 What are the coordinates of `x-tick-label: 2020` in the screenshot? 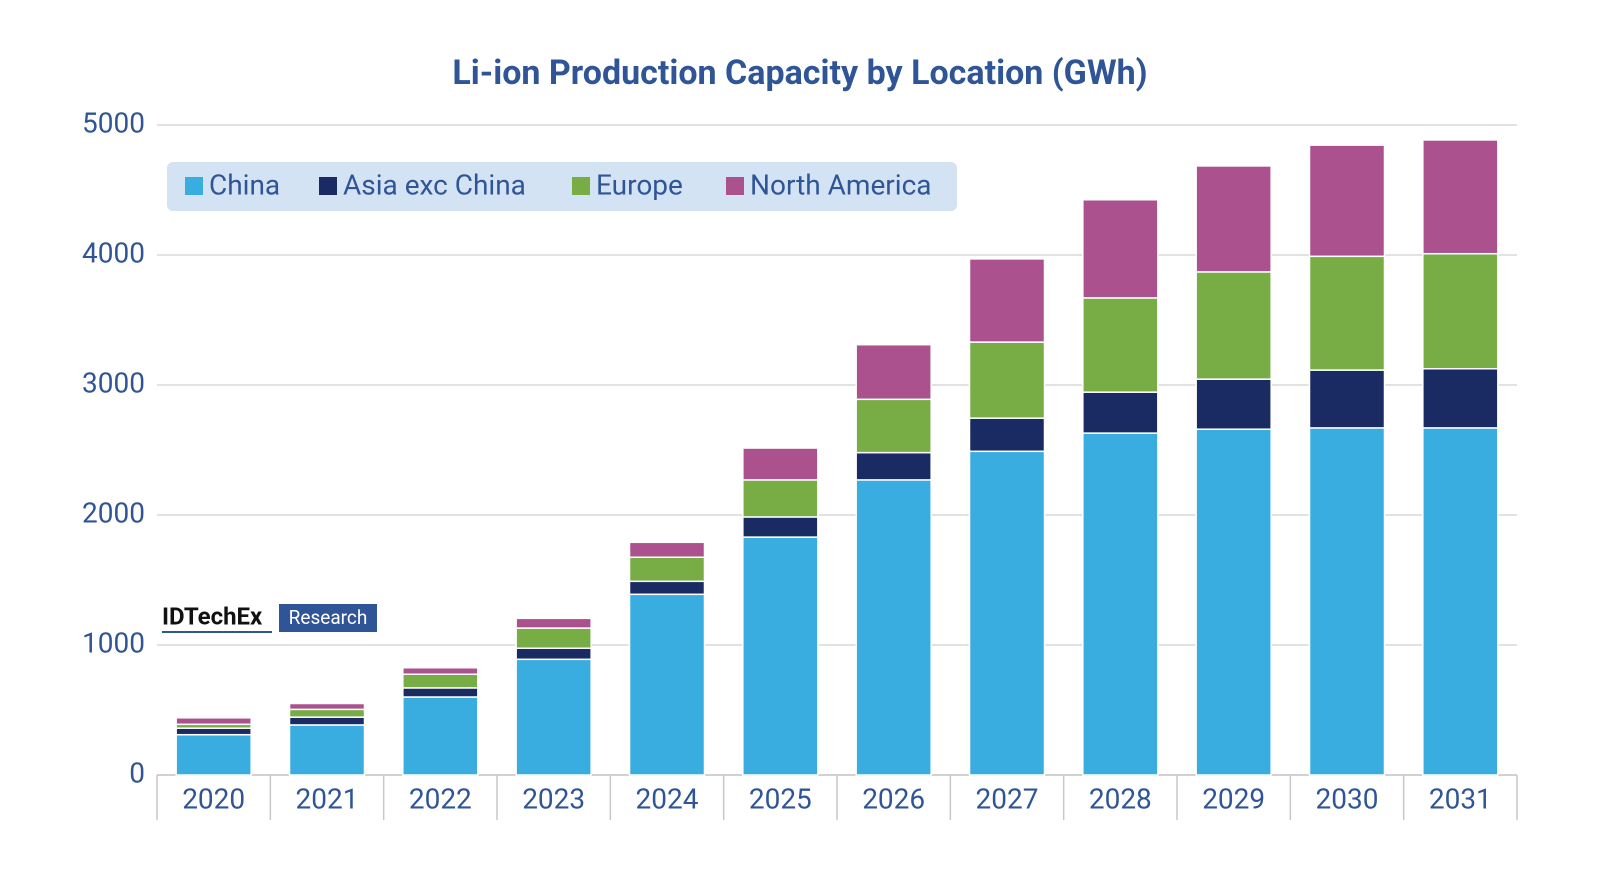 It's located at (213, 798).